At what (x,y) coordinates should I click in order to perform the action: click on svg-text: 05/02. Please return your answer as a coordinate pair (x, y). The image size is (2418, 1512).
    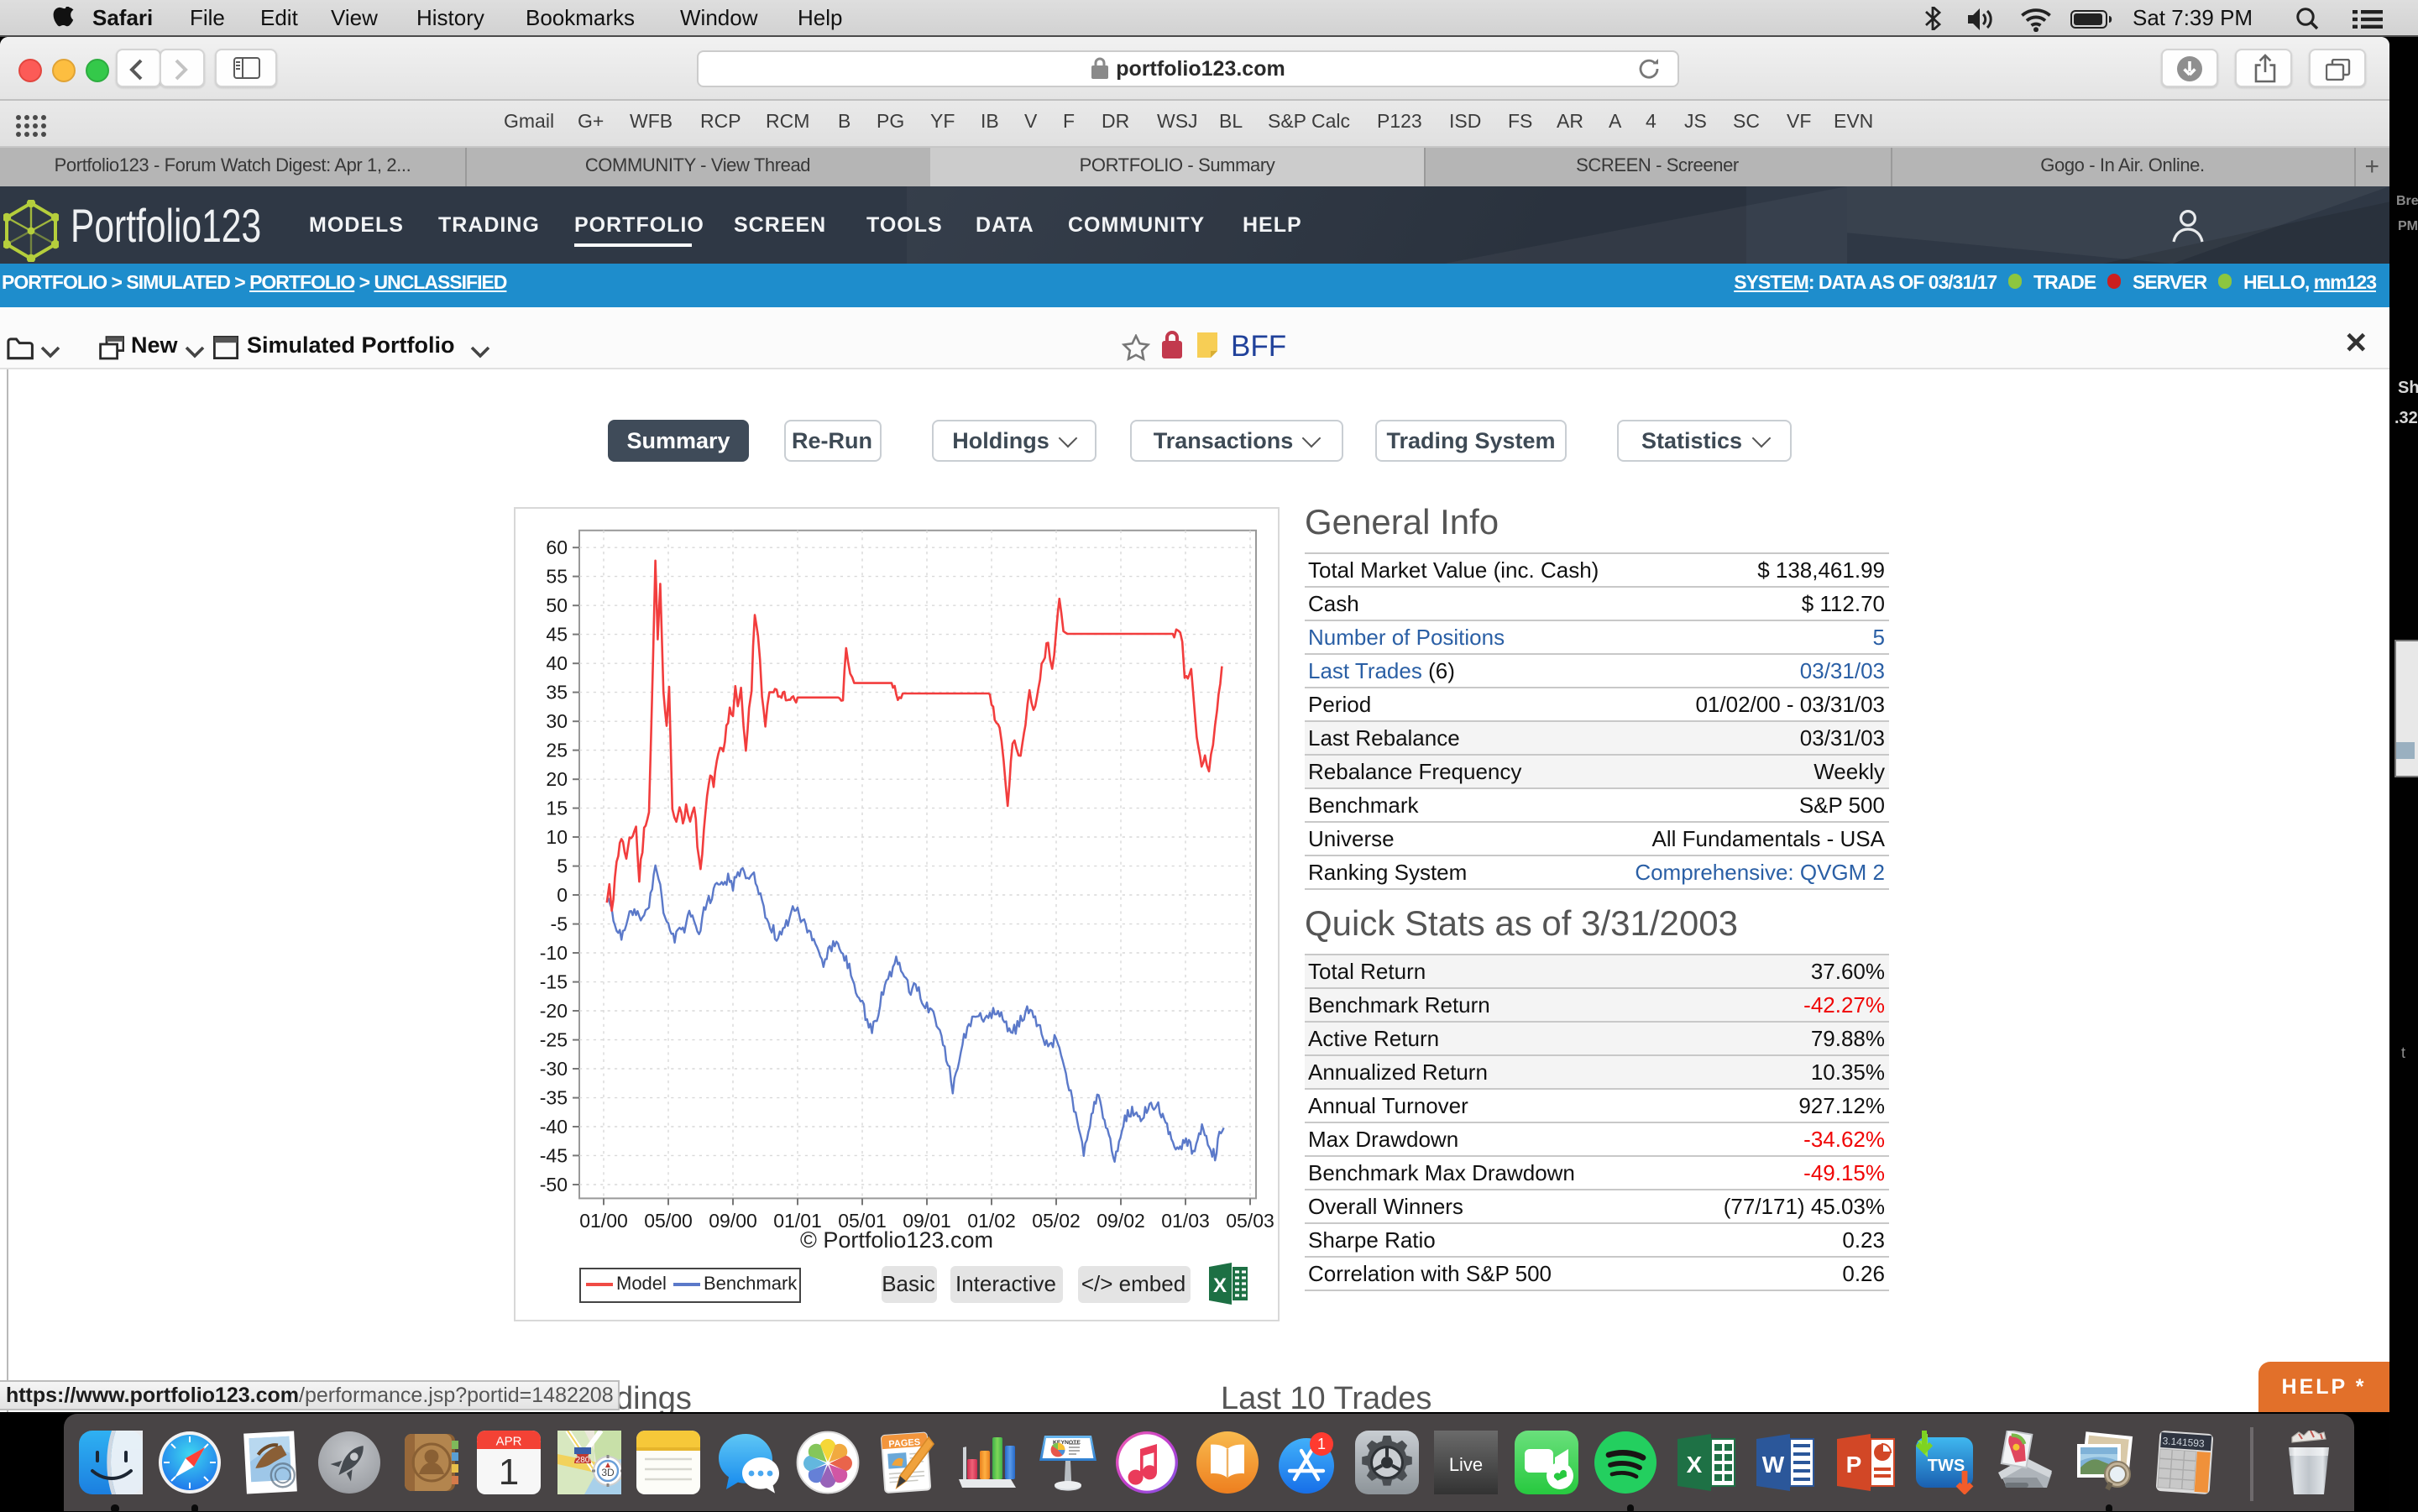
    Looking at the image, I should click on (1056, 1220).